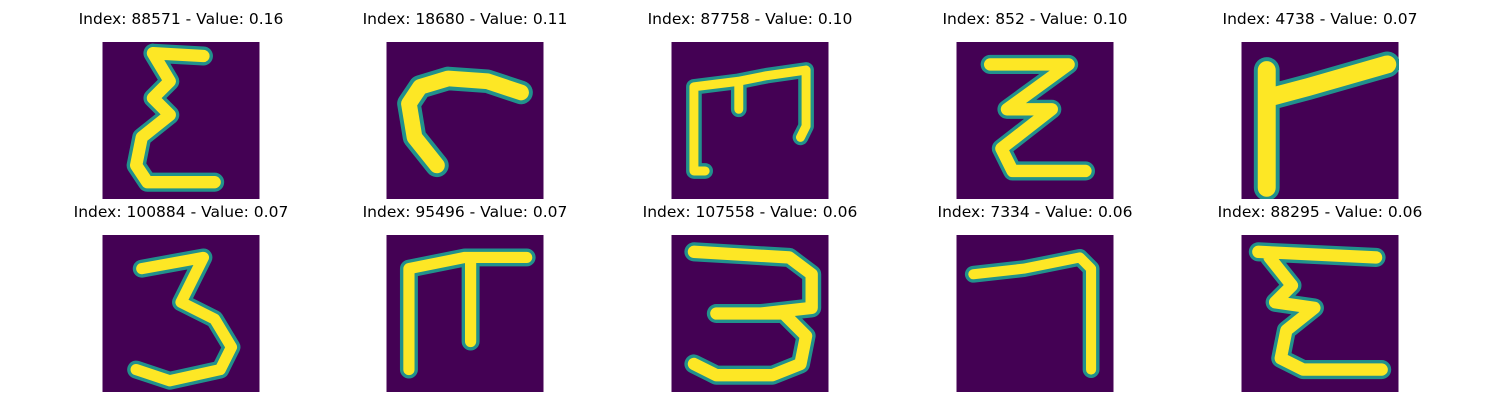  I want to click on panel-5: Index: 4738 - Value: 0.07, so click(1320, 103).